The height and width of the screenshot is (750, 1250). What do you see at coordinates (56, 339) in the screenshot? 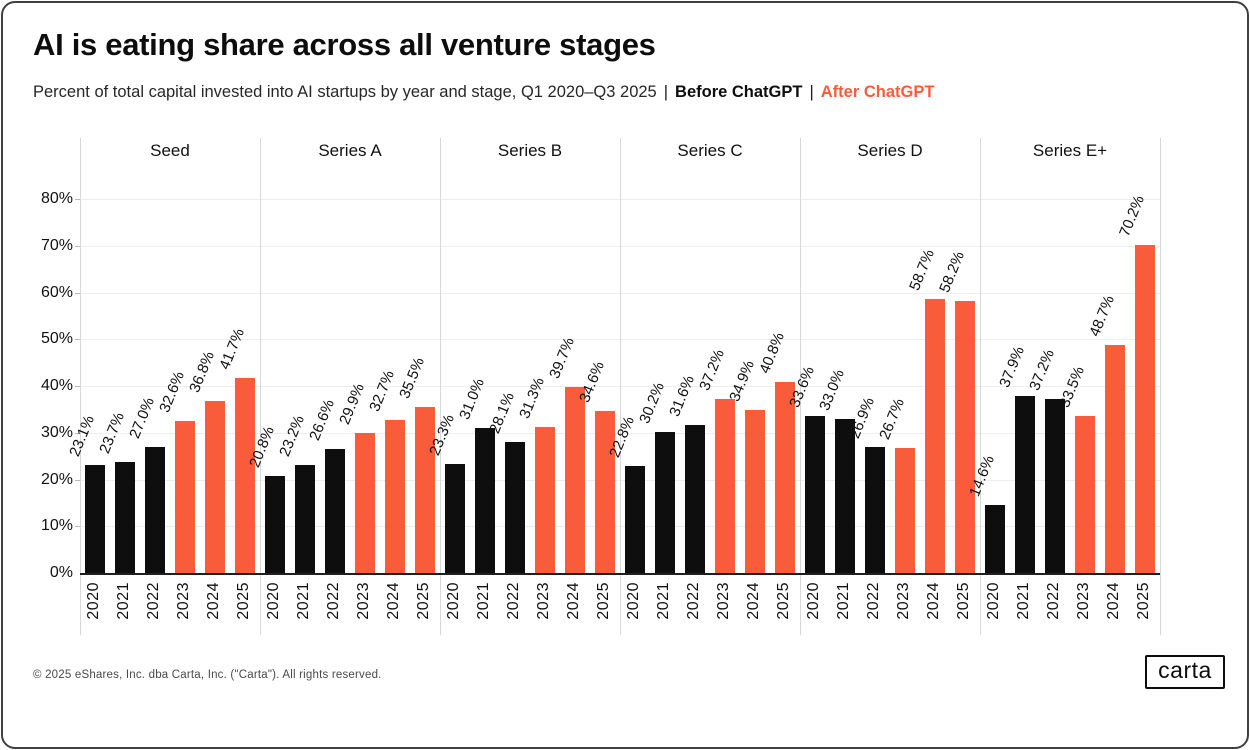
I see `ytick-label: 50%` at bounding box center [56, 339].